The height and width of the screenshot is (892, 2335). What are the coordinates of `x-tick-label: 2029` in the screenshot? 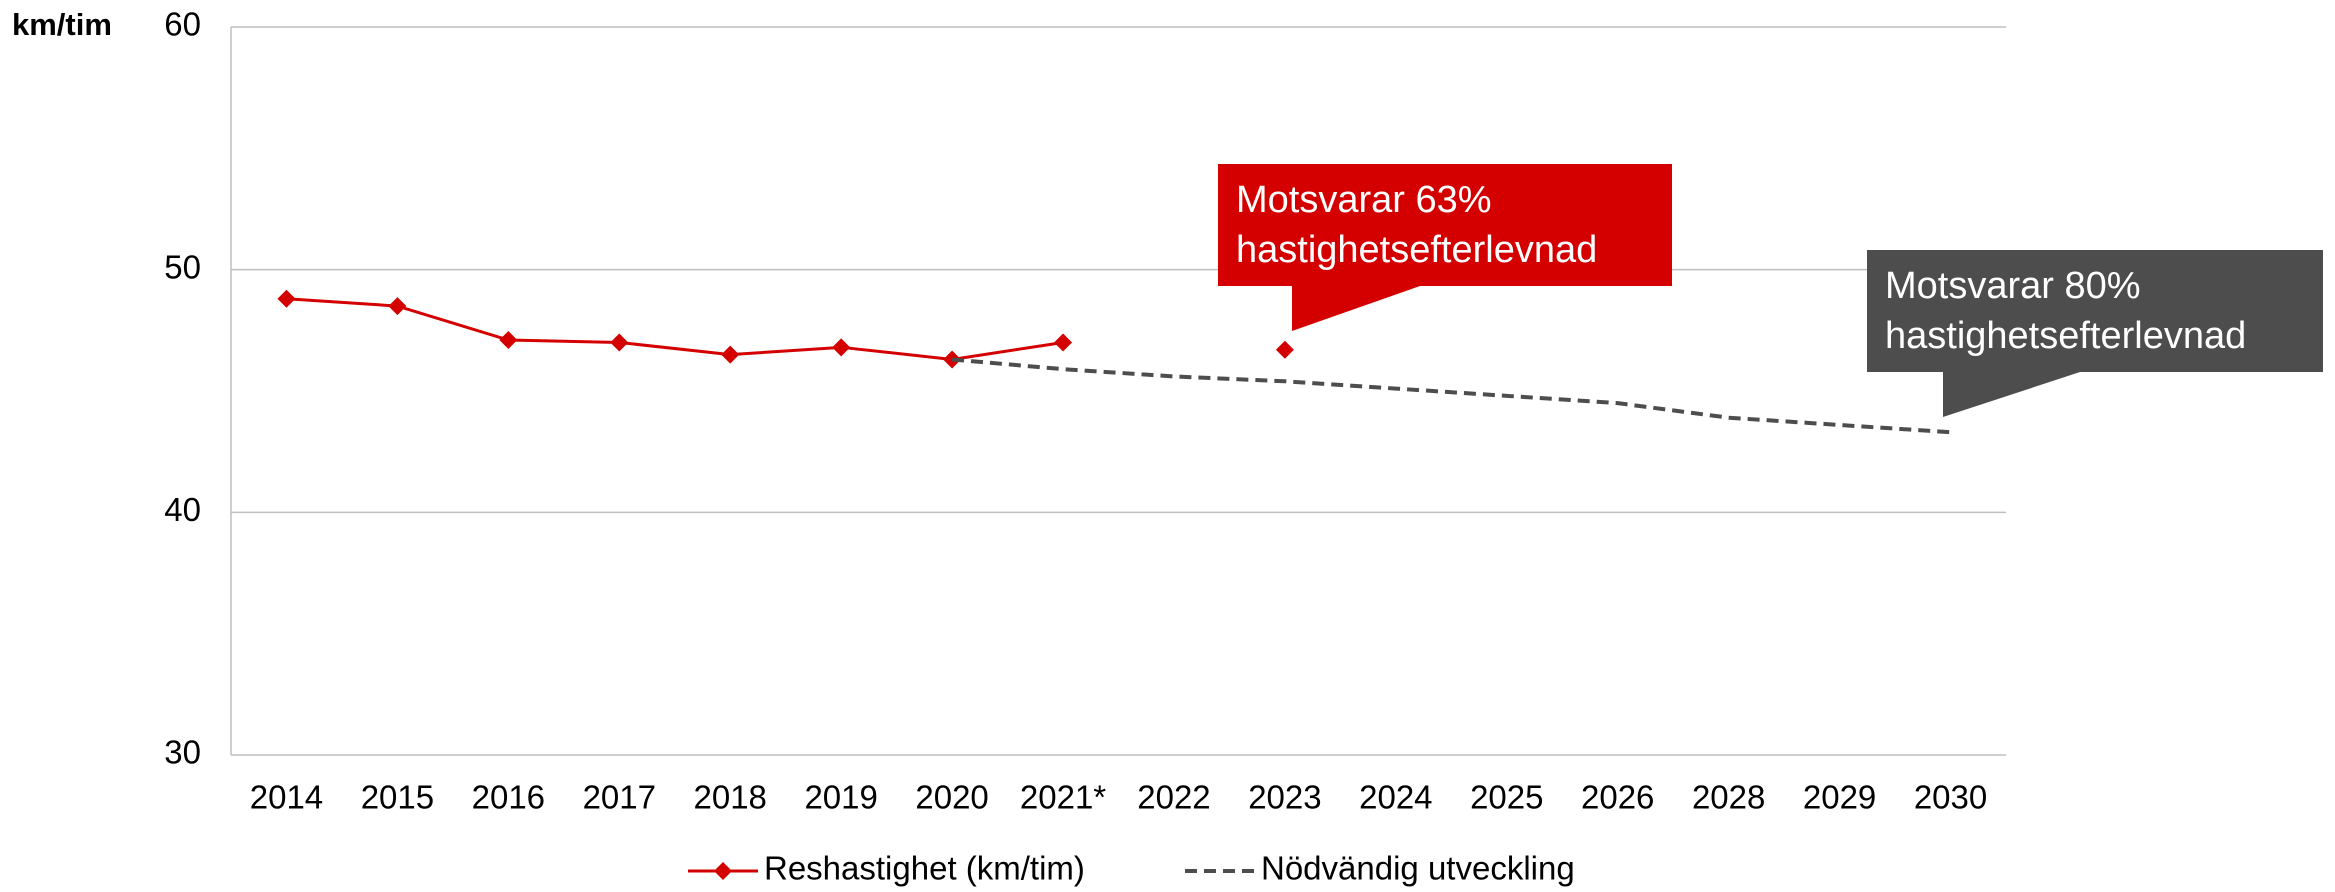 It's located at (1839, 797).